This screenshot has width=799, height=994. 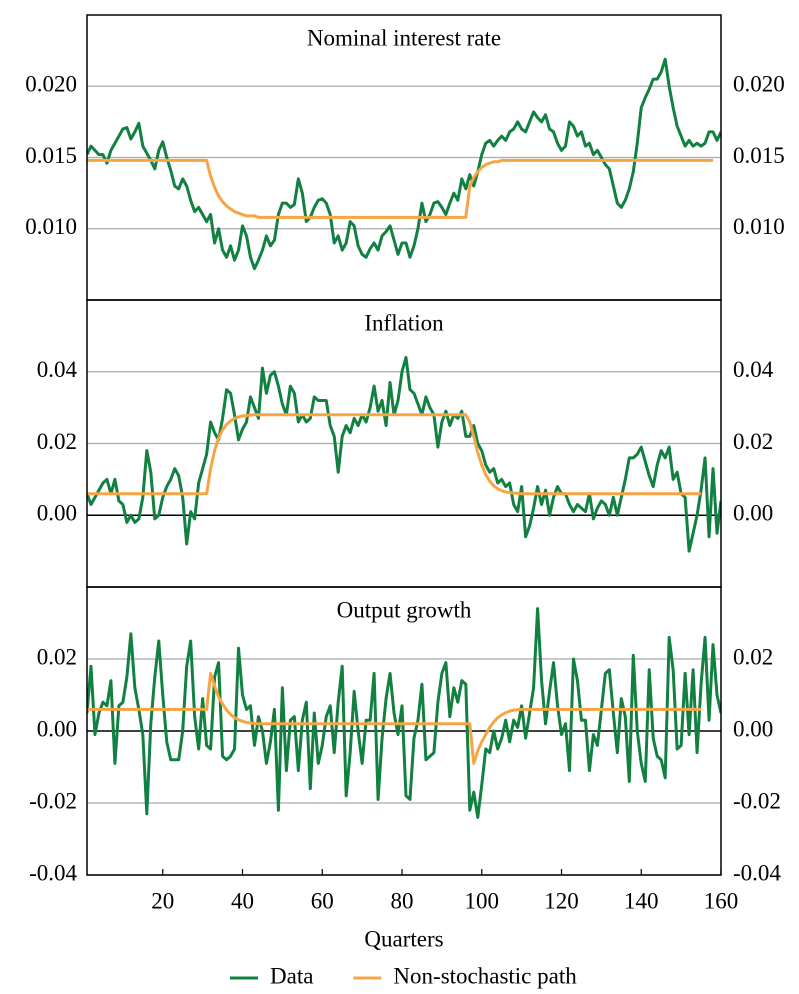 I want to click on y2-tick-label: 0.04, so click(x=753, y=369).